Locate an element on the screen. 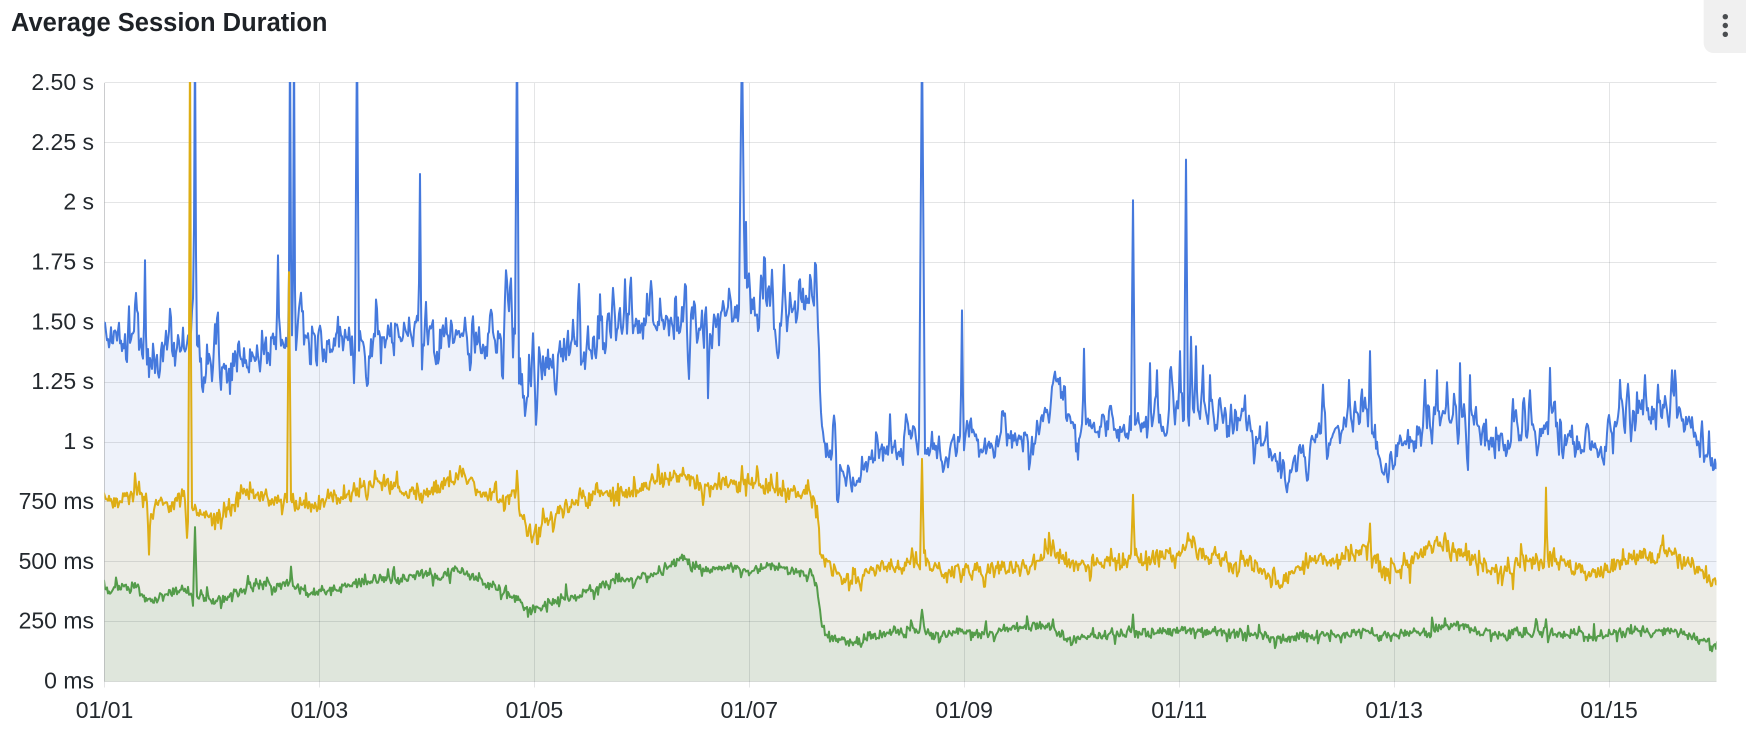 Image resolution: width=1746 pixels, height=734 pixels. svg-text: 2 s is located at coordinates (78, 202).